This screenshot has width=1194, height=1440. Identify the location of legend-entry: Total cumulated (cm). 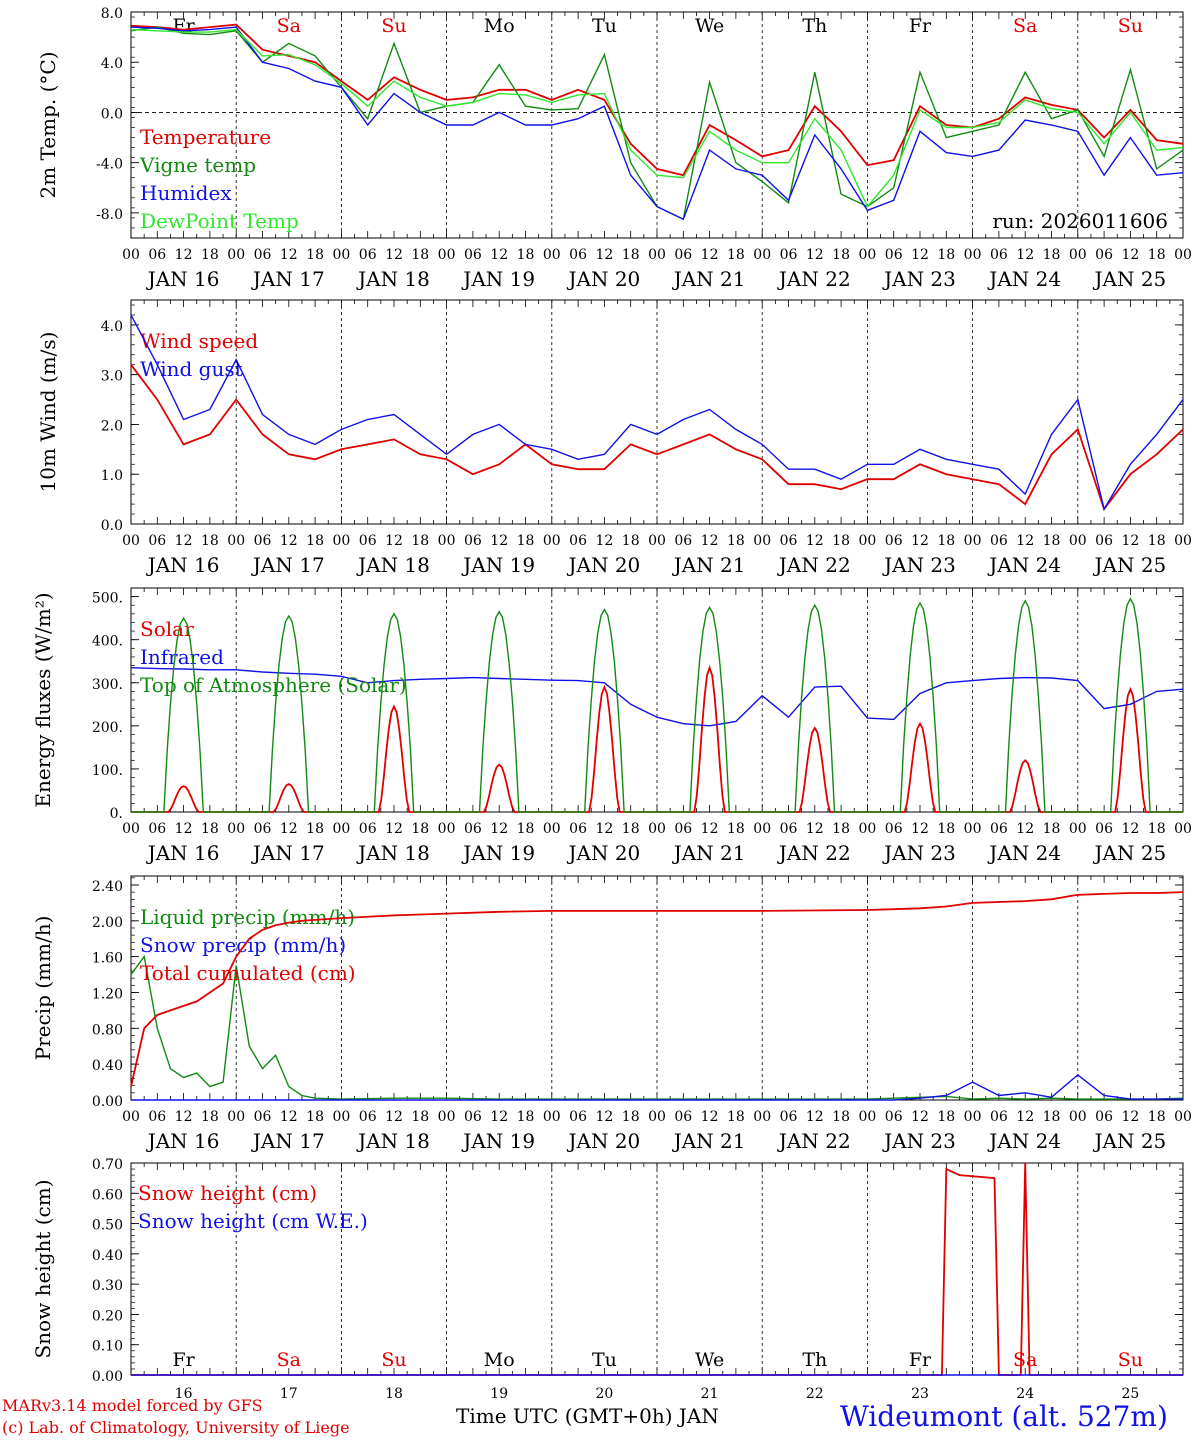
(248, 973).